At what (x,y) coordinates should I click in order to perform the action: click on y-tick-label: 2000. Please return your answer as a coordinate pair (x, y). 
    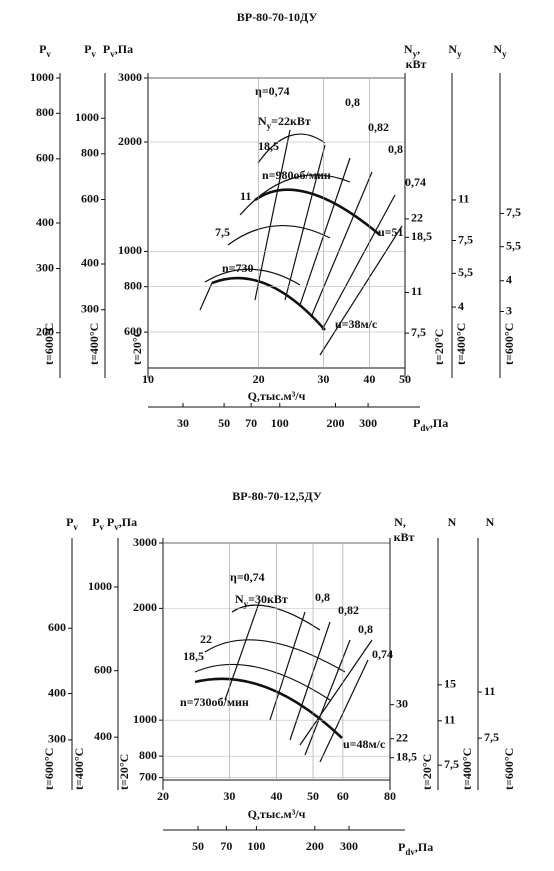
    Looking at the image, I should click on (145, 607).